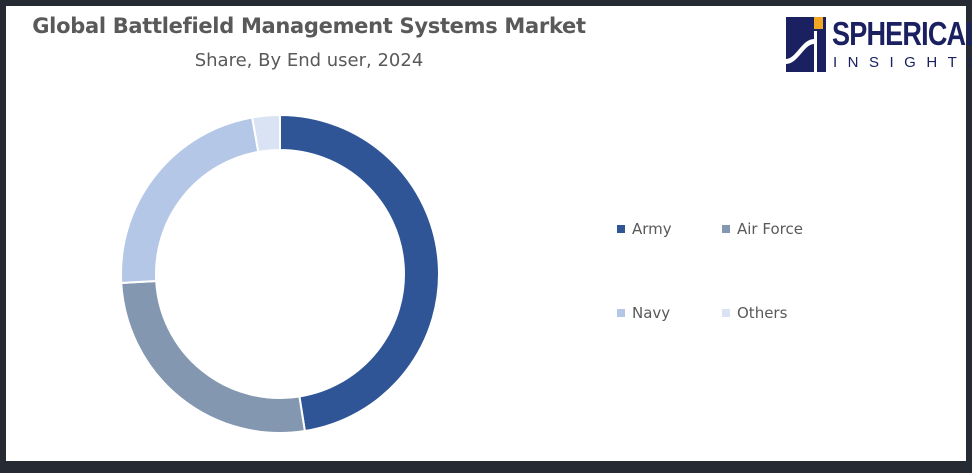  Describe the element at coordinates (806, 44) in the screenshot. I see `logo-mark-icon` at that location.